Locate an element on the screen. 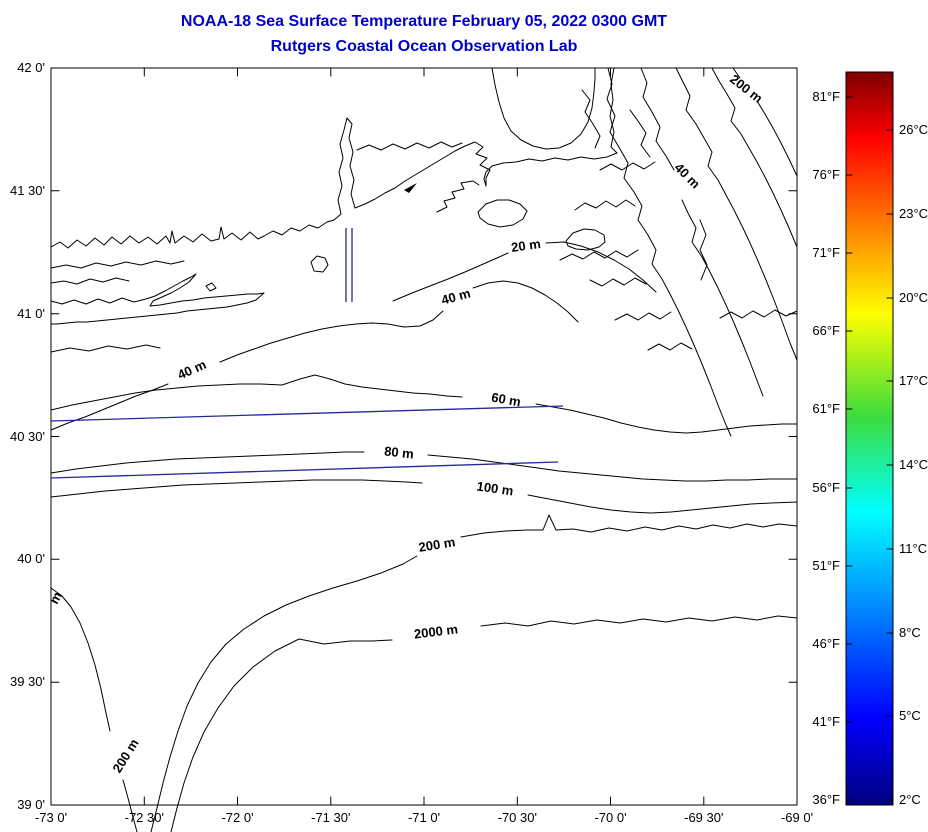 This screenshot has width=928, height=832. shoal-contours is located at coordinates (678, 220).